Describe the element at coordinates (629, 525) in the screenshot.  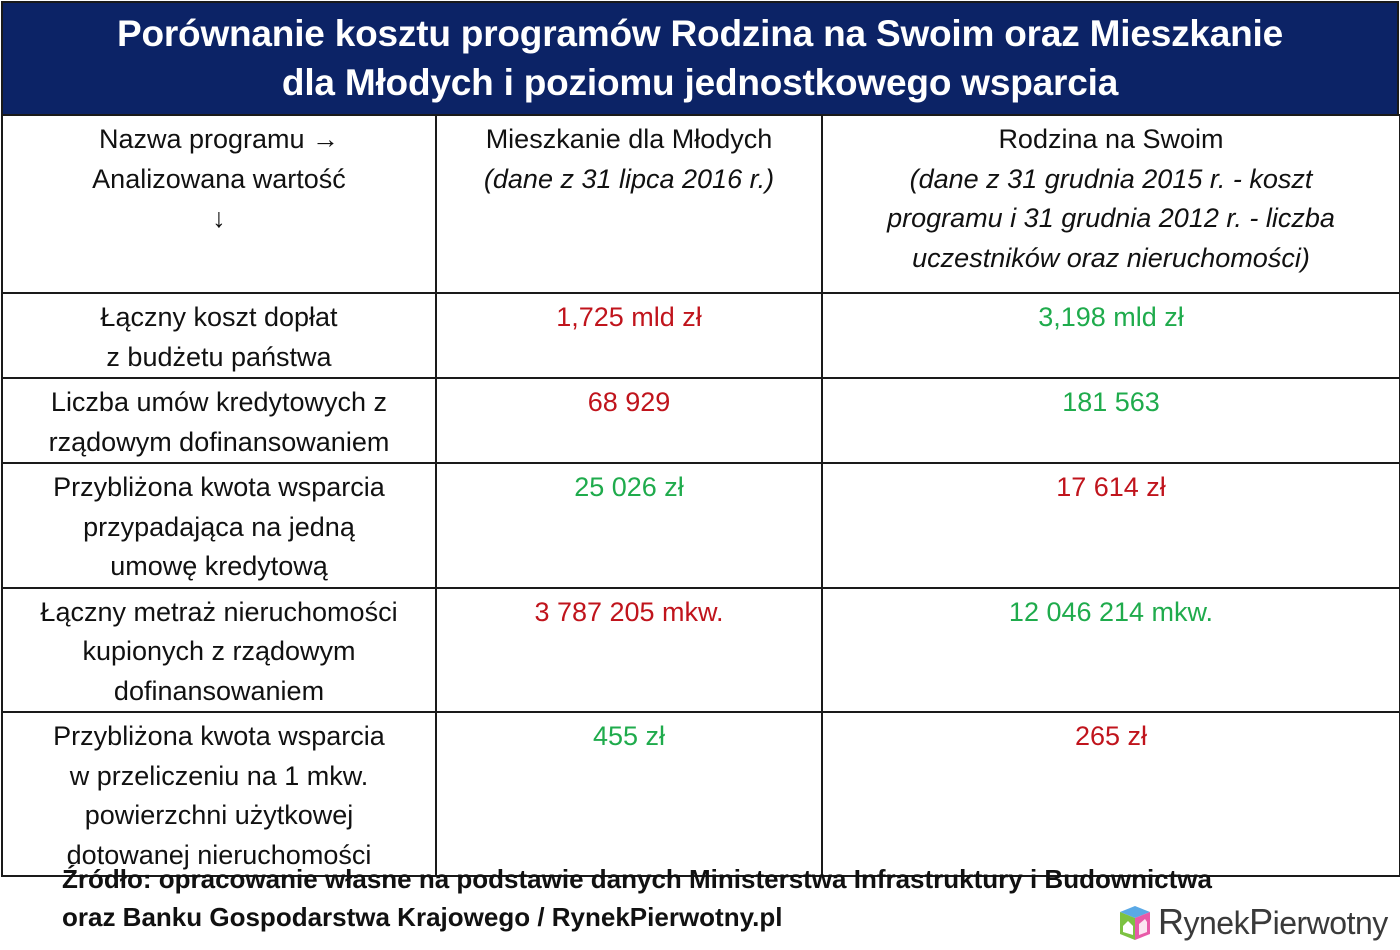
I see `mdm-value-cell: 25 026 zł` at that location.